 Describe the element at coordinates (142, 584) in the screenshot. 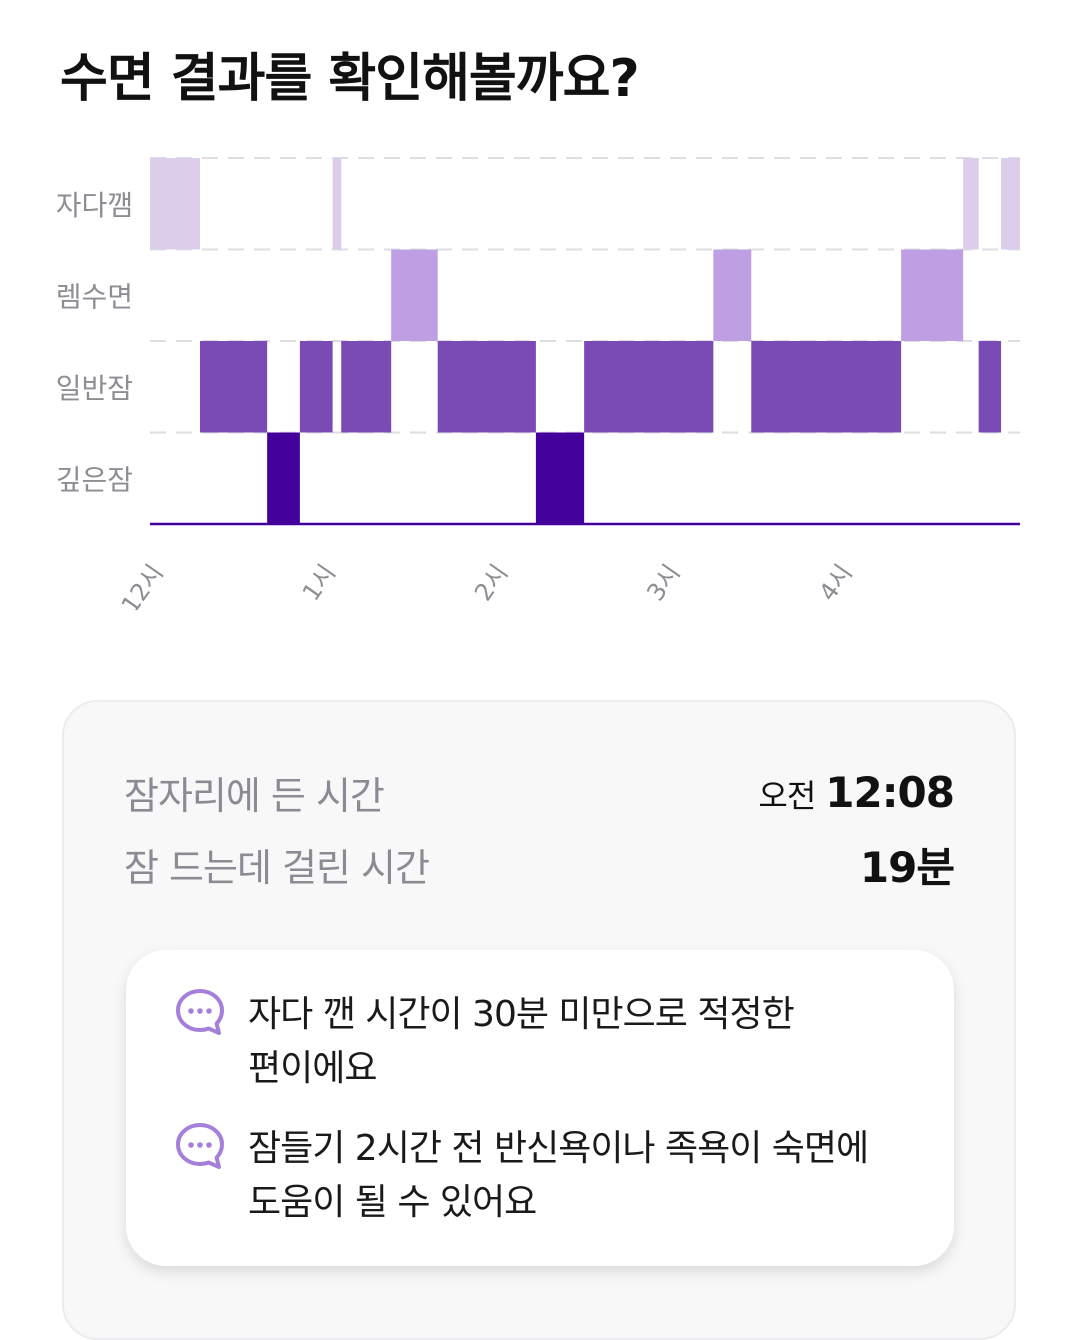

I see `x-tick-label: 12시` at that location.